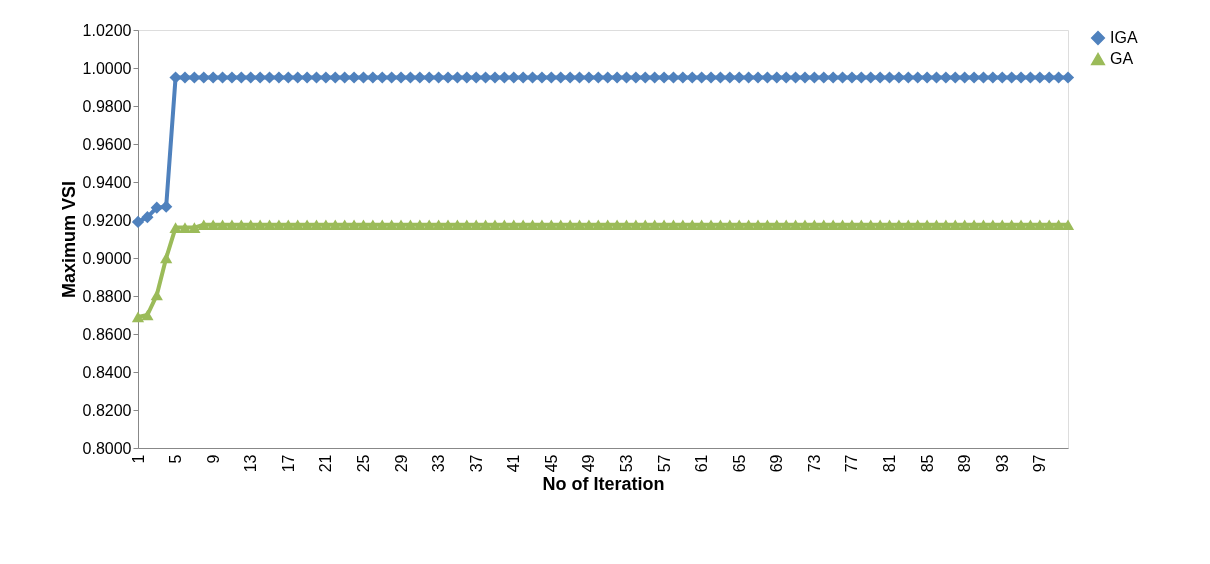 Image resolution: width=1210 pixels, height=564 pixels. Describe the element at coordinates (589, 463) in the screenshot. I see `x-tick-label: 49` at that location.